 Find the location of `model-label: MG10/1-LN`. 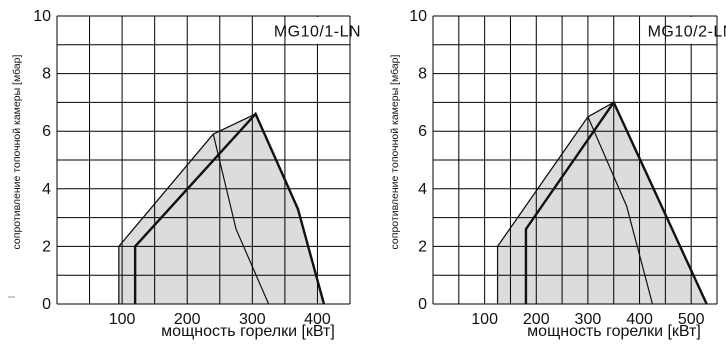

model-label: MG10/1-LN is located at coordinates (317, 31).